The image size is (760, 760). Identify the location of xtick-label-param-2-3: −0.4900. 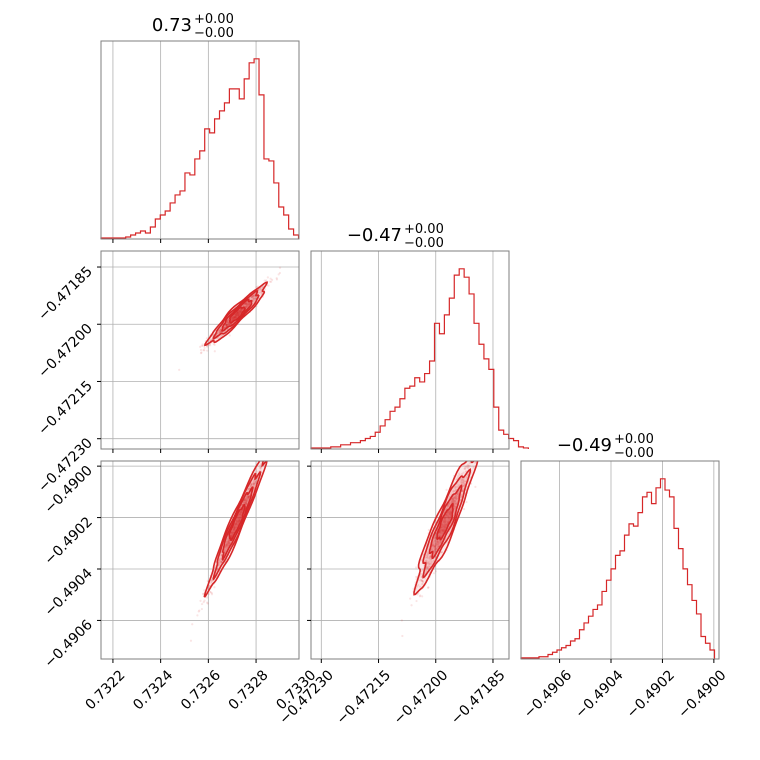
(702, 694).